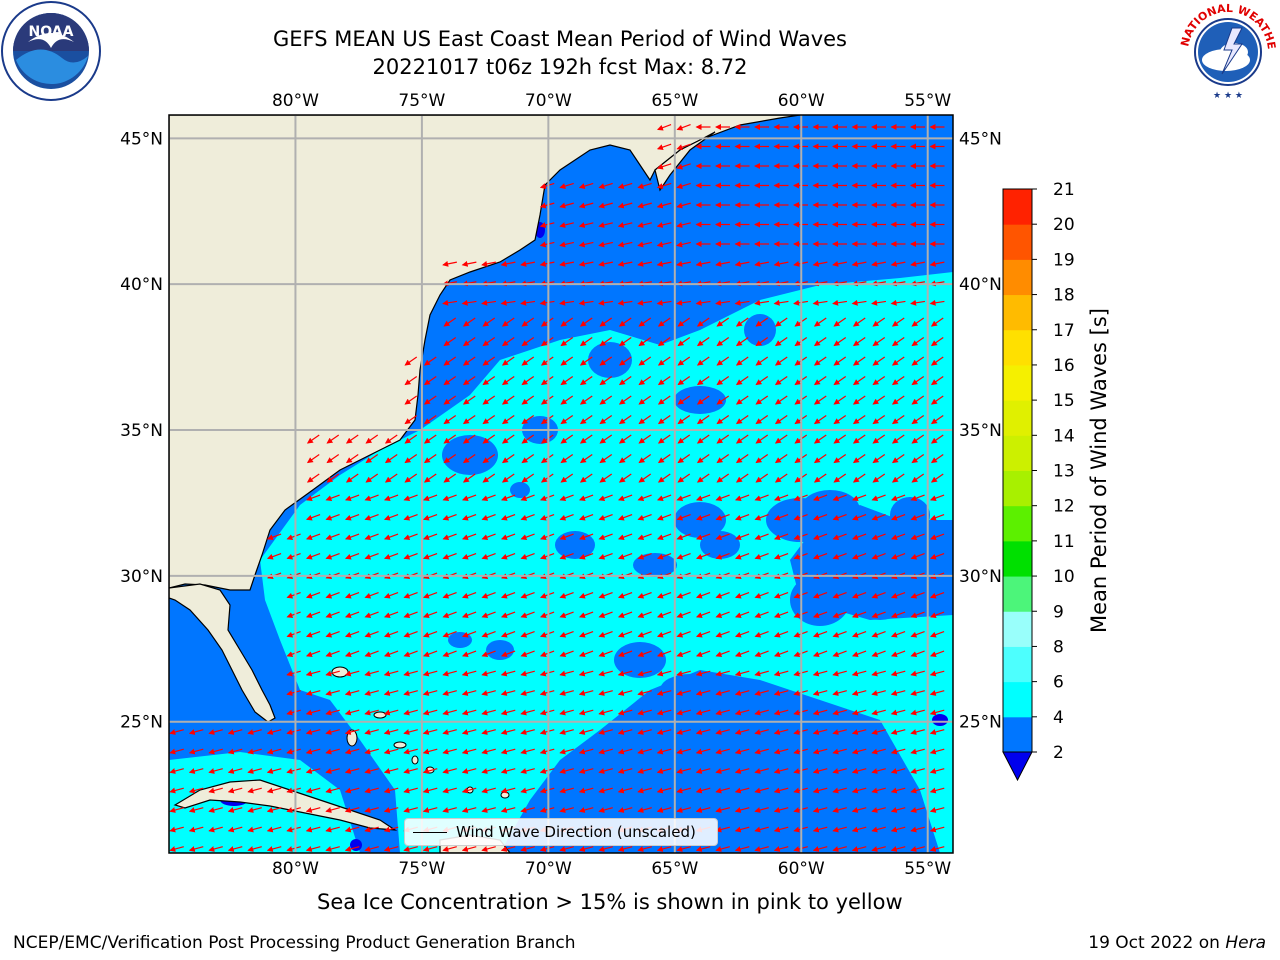 The height and width of the screenshot is (960, 1280). What do you see at coordinates (801, 101) in the screenshot?
I see `top-lon-label: 60°W` at bounding box center [801, 101].